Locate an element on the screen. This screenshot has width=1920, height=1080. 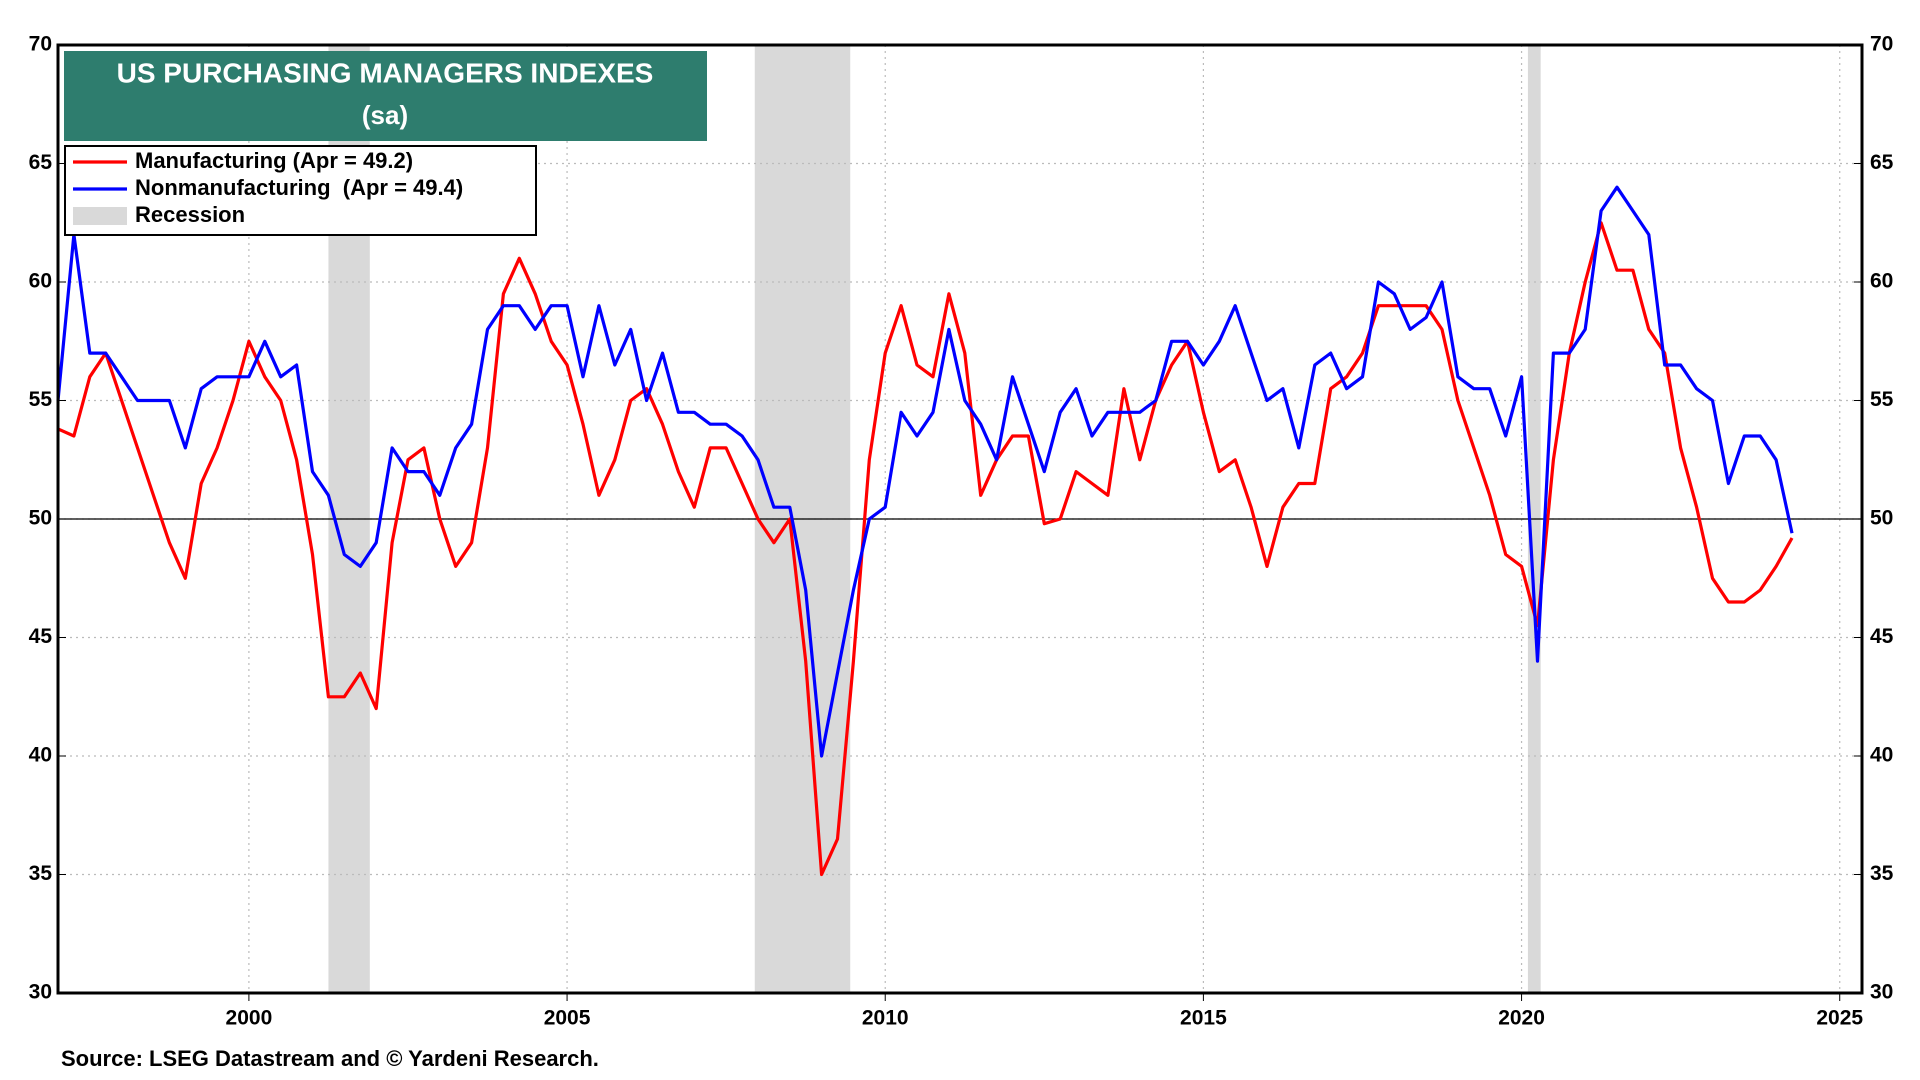
title-box is located at coordinates (385, 96).